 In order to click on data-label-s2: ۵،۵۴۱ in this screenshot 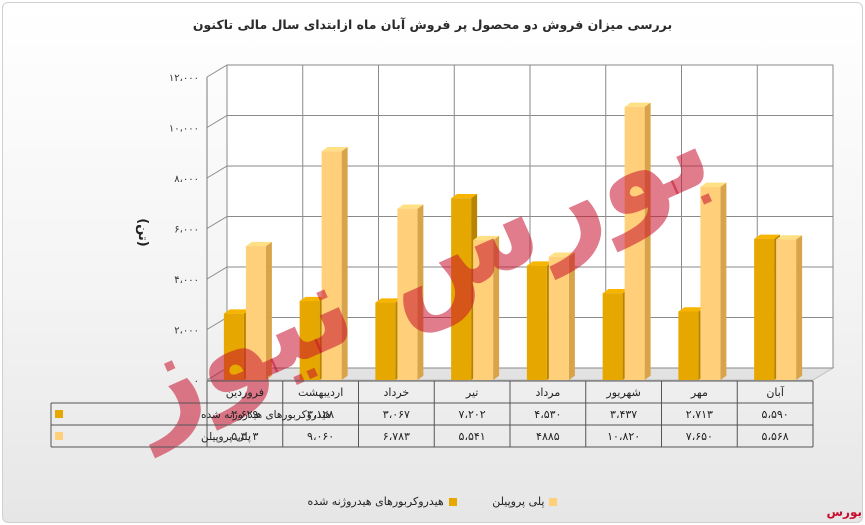, I will do `click(472, 436)`.